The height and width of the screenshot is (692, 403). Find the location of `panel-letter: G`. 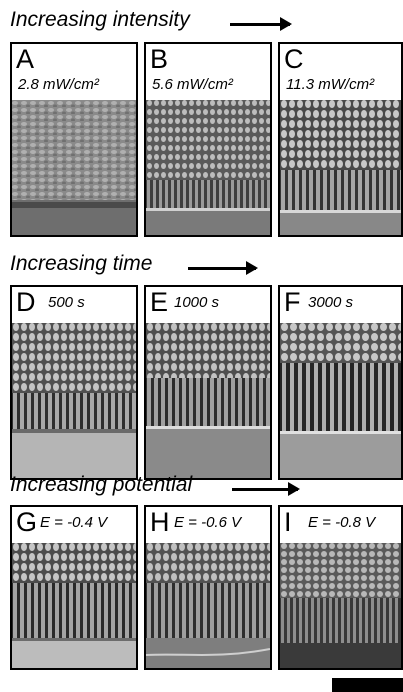

panel-letter: G is located at coordinates (27, 522).